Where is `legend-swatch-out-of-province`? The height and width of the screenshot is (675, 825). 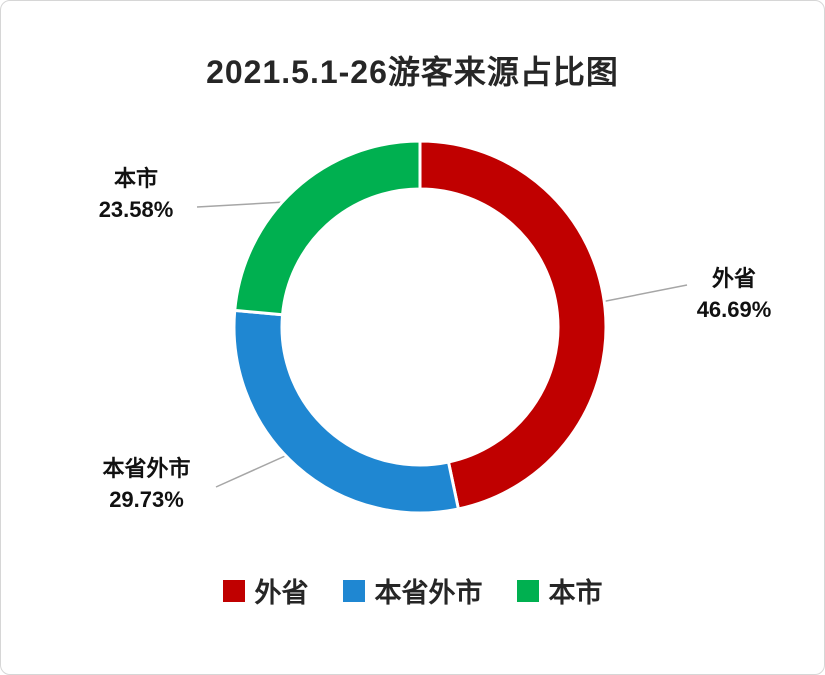 legend-swatch-out-of-province is located at coordinates (233, 590).